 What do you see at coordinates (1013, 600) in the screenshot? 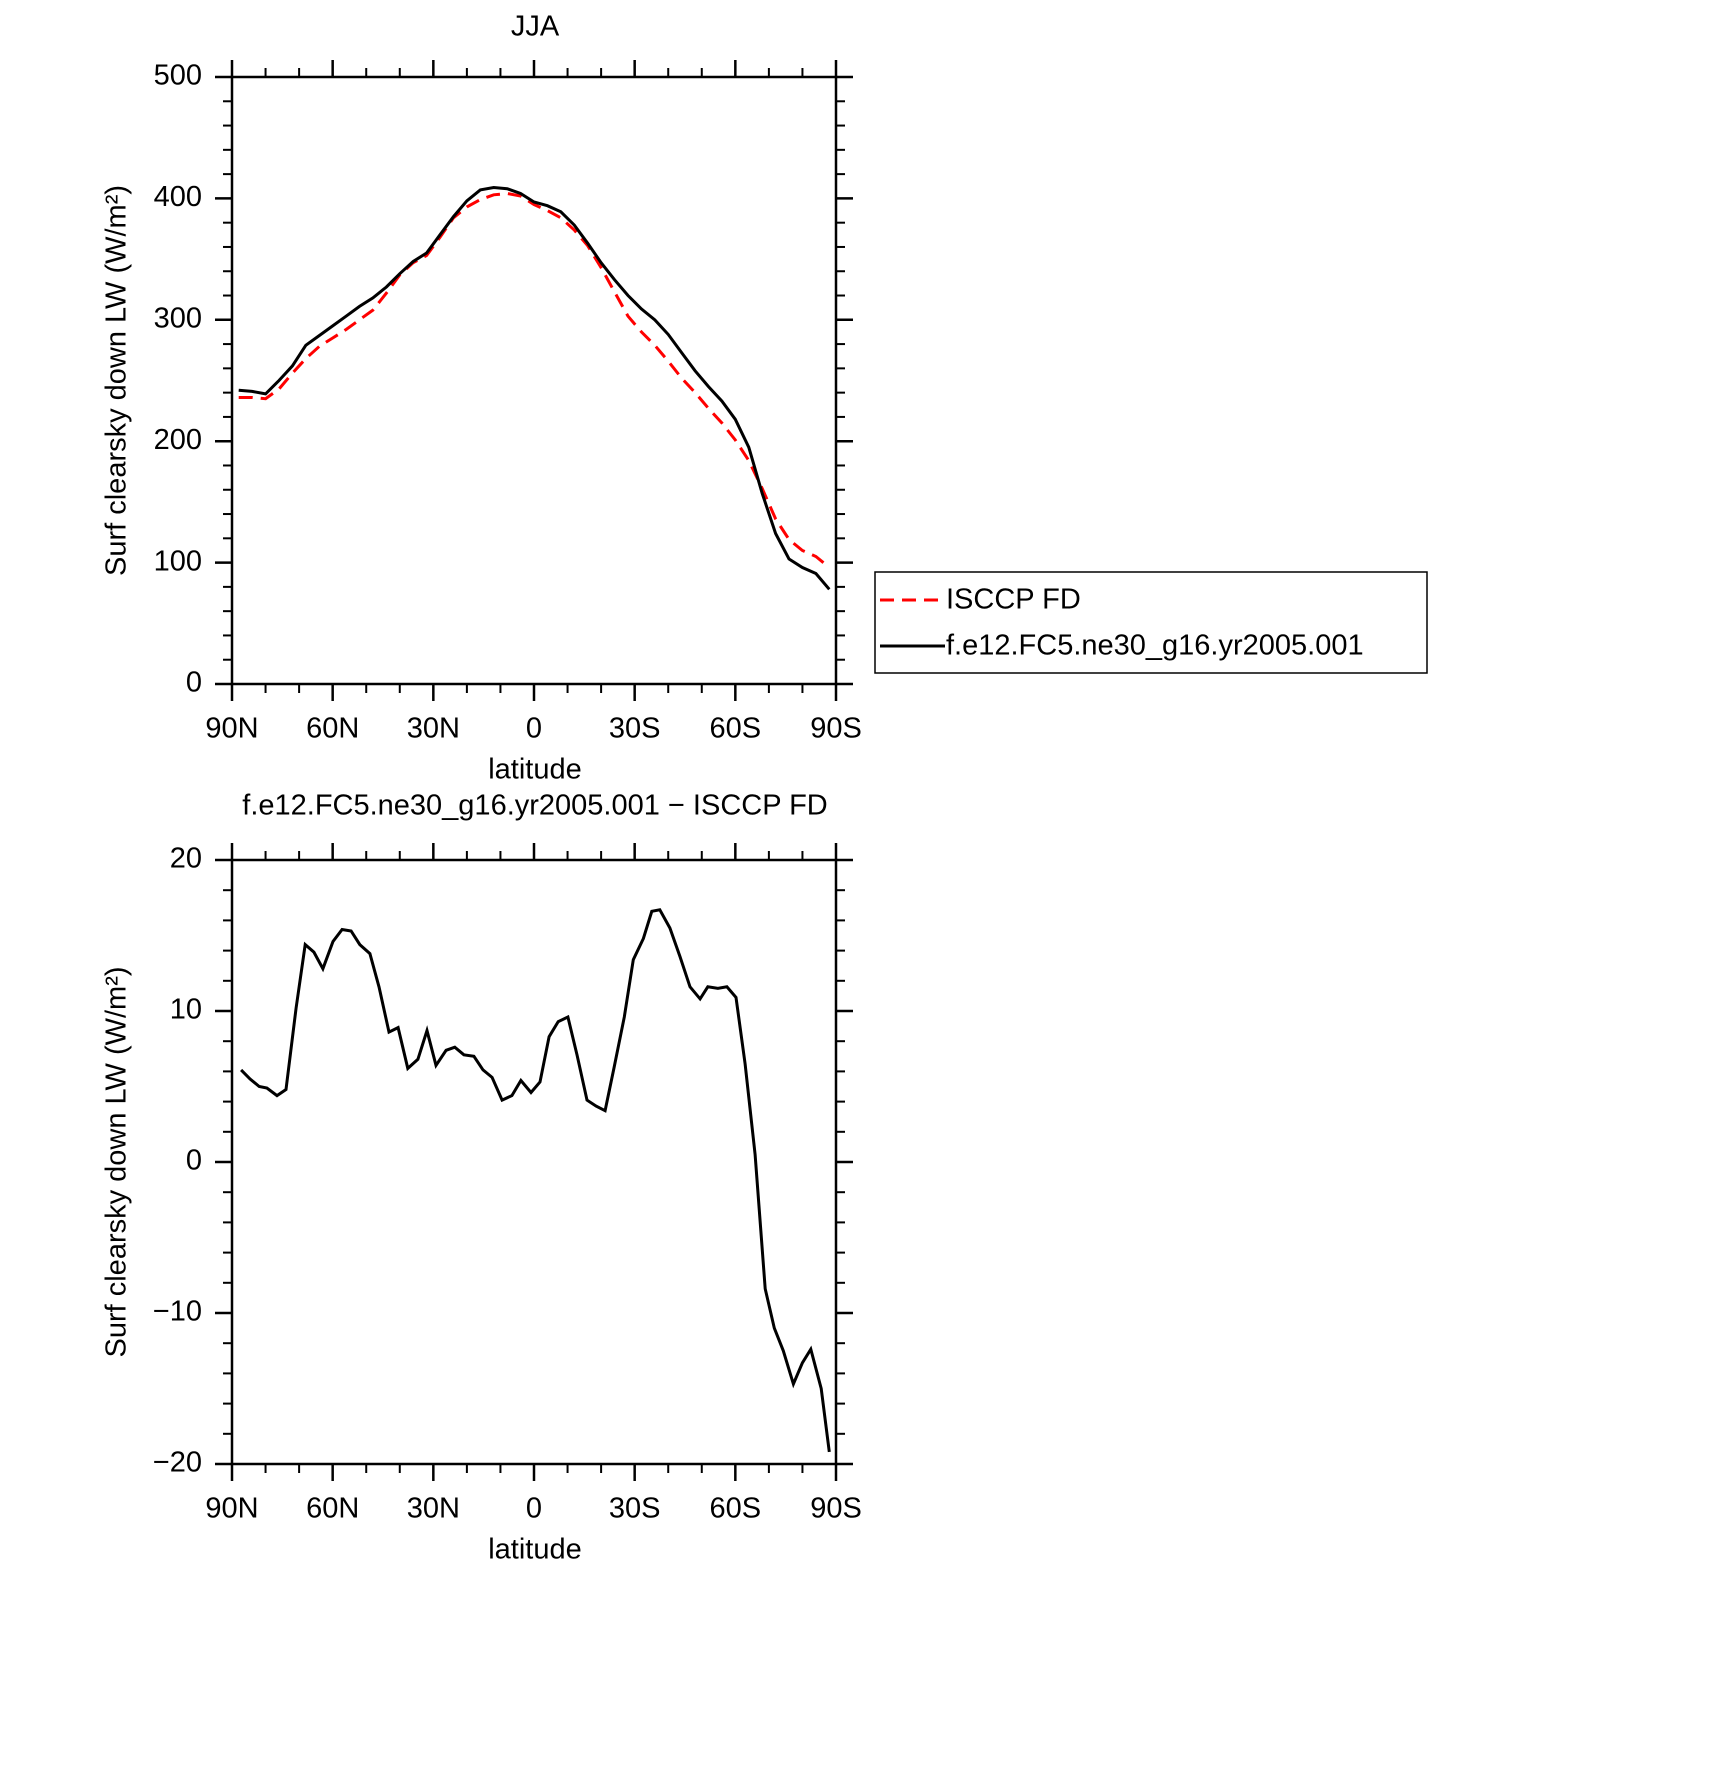
I see `legend-label: ISCCP FD` at bounding box center [1013, 600].